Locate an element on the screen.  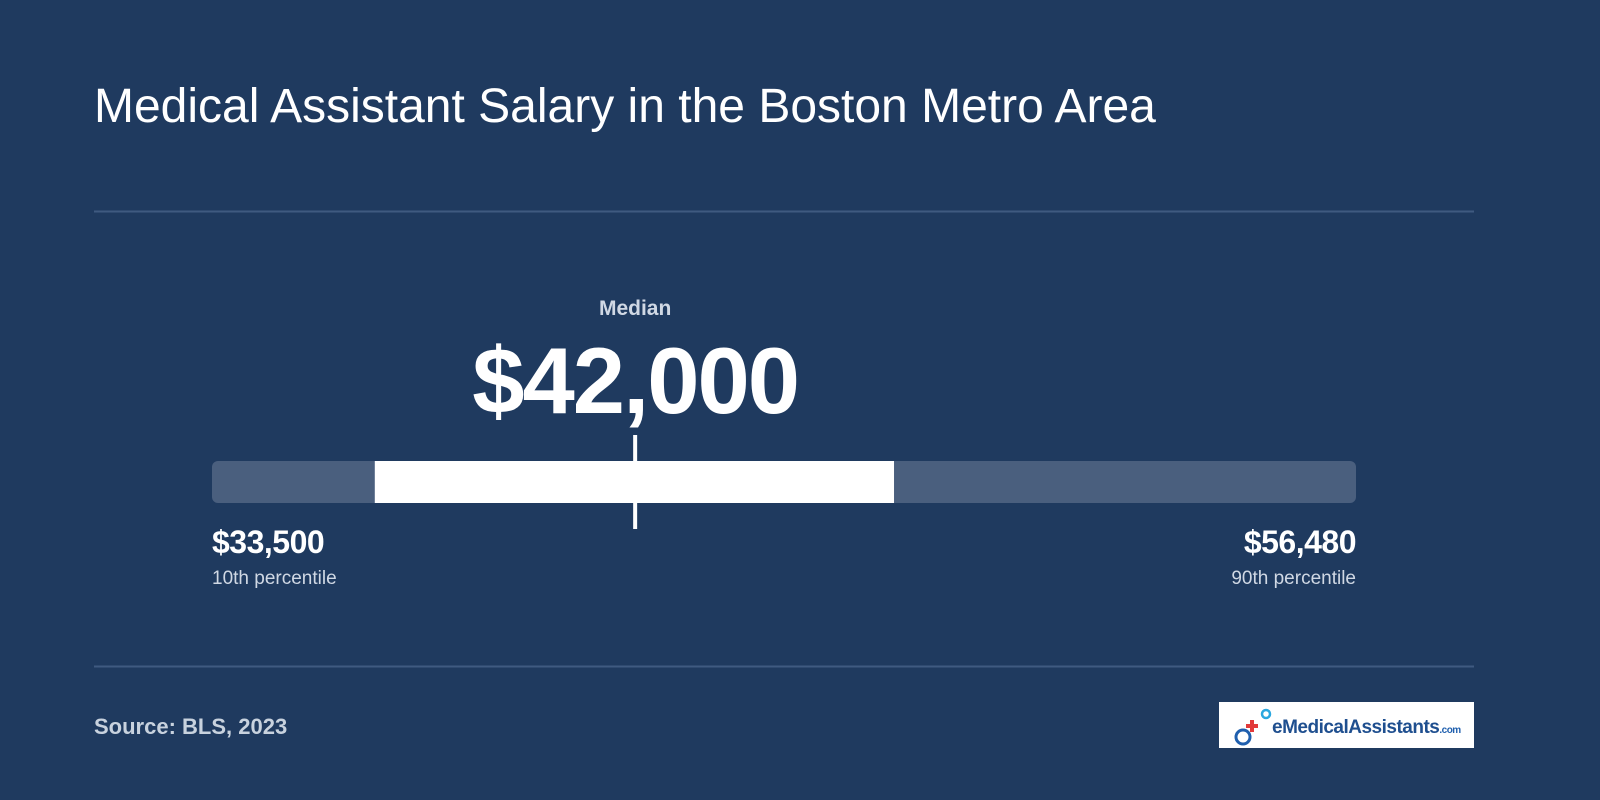
low-label: 10th percentile is located at coordinates (274, 578).